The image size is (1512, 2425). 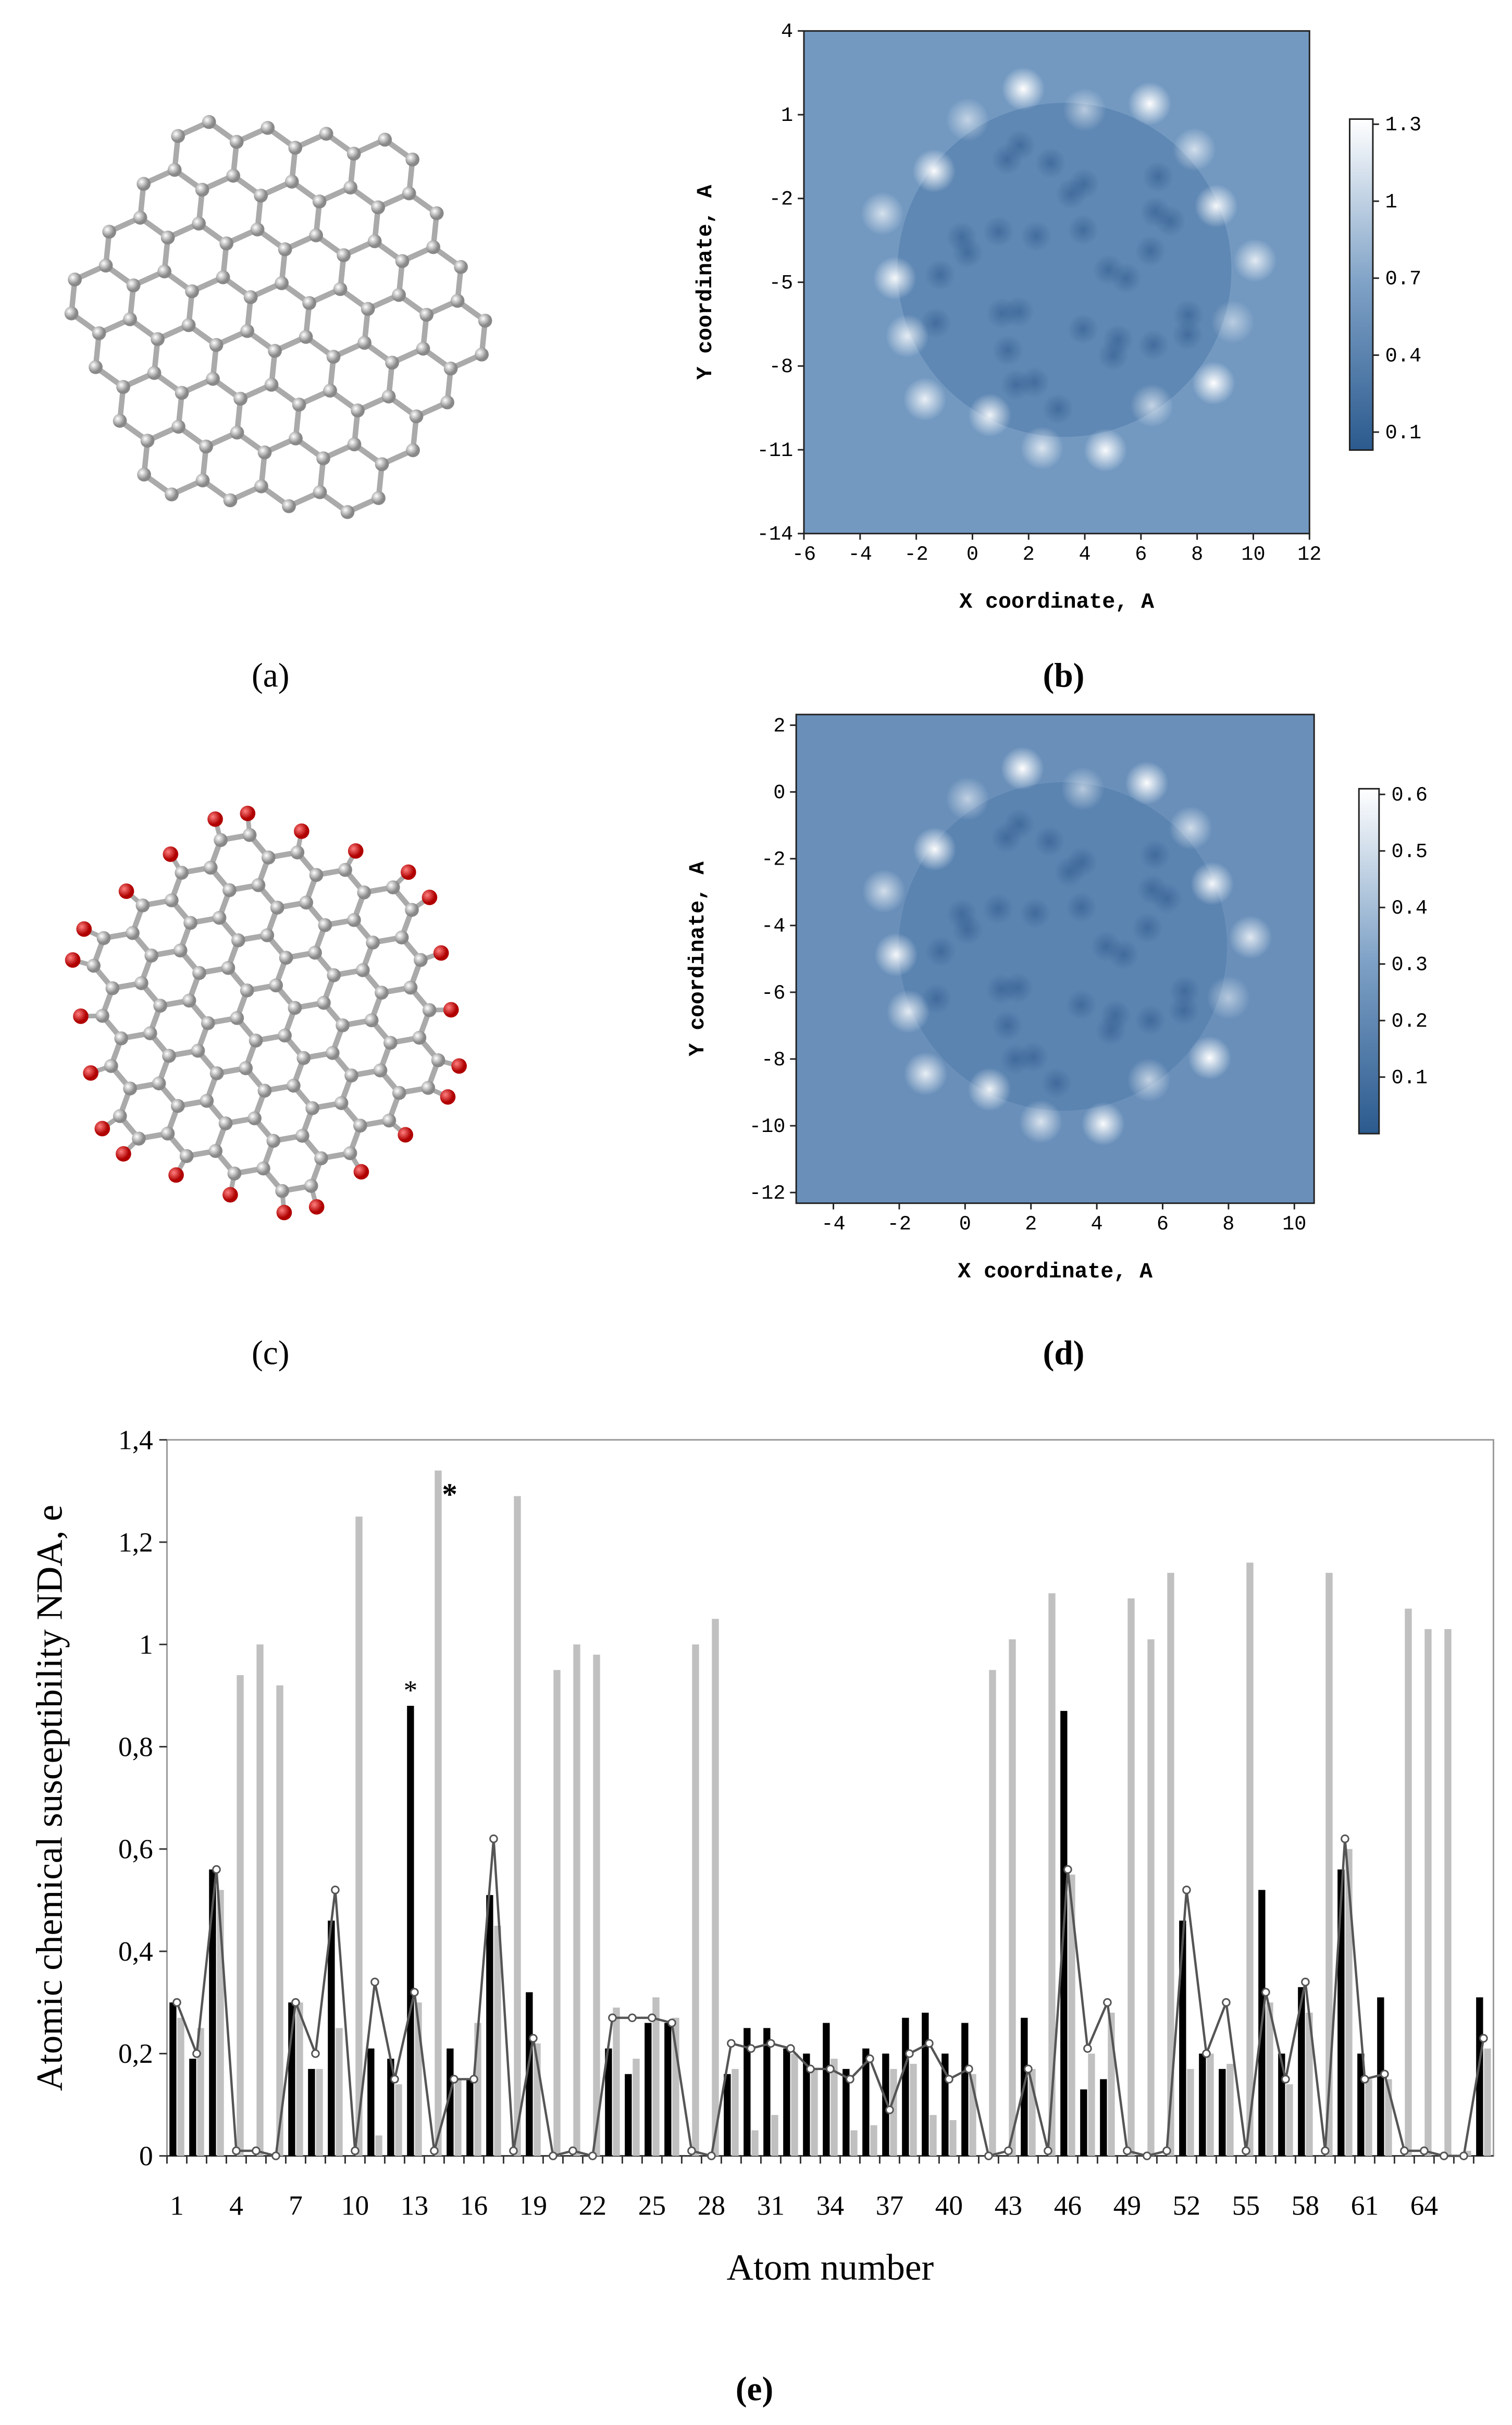 I want to click on x-tick-label: 22, so click(x=592, y=2205).